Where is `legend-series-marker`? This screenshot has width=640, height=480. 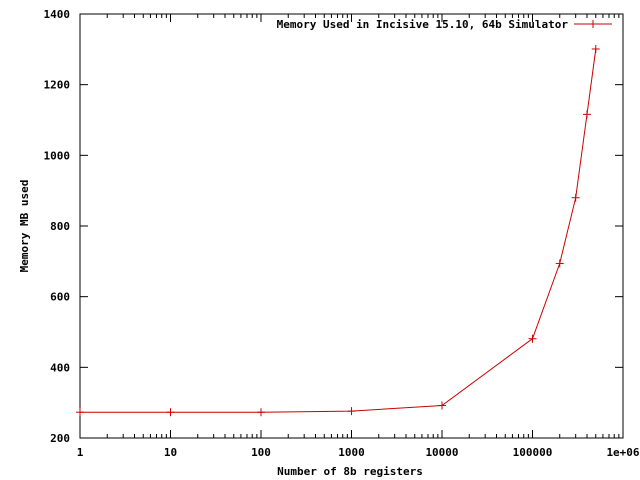 legend-series-marker is located at coordinates (593, 24).